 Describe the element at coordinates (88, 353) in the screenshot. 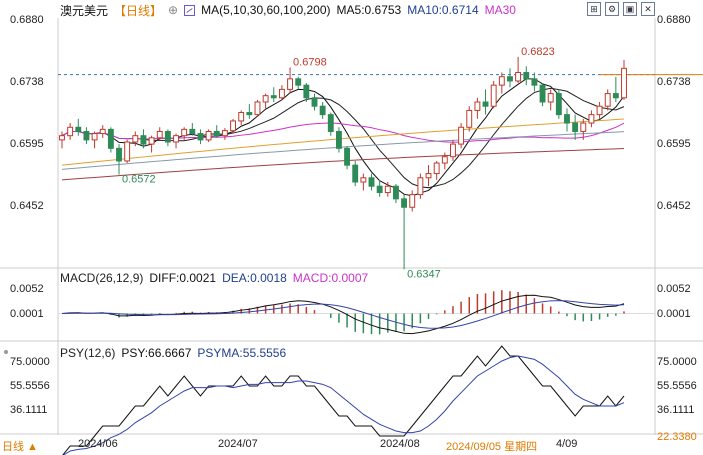

I see `psy-params: PSY(12,6)` at that location.